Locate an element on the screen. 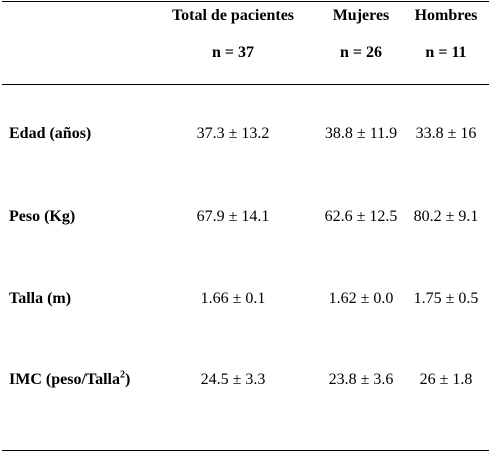 The image size is (497, 455). row-label-imc-main: IMC (peso/Talla is located at coordinates (64, 379).